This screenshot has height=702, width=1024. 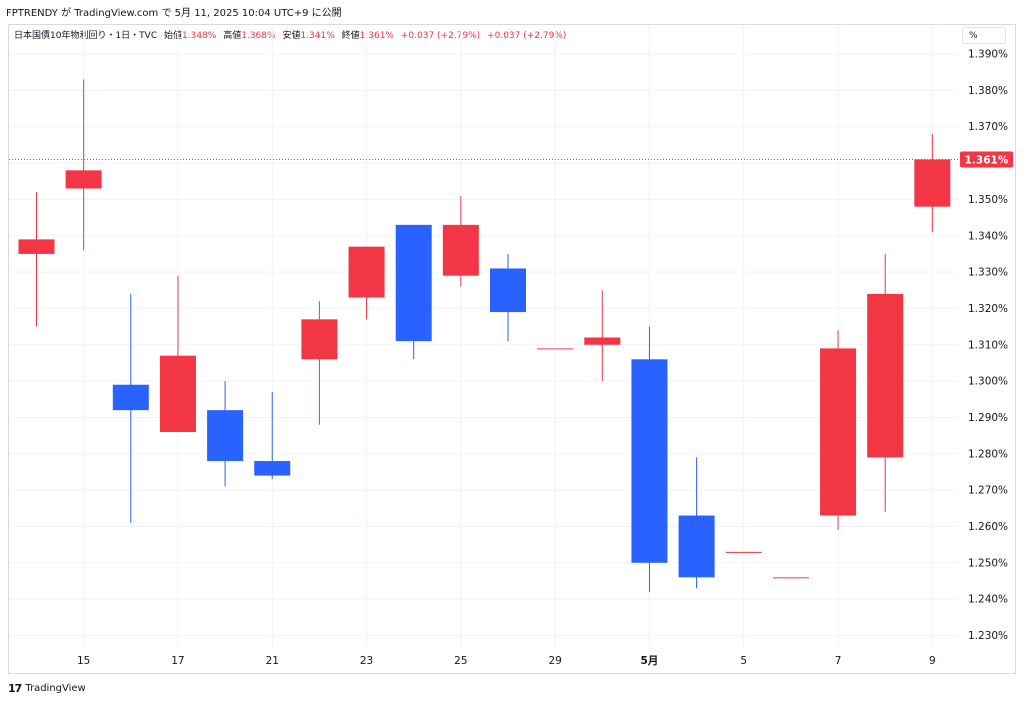 I want to click on y-tick-label: 1.350%, so click(x=988, y=200).